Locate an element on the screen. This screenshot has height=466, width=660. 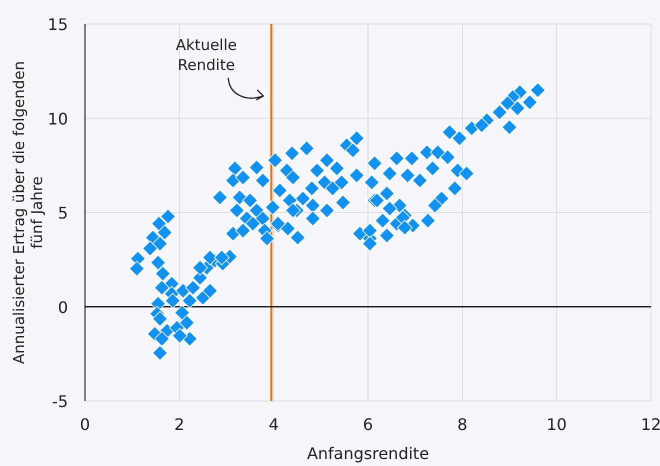
annotation: Aktuelle Rendite is located at coordinates (206, 55).